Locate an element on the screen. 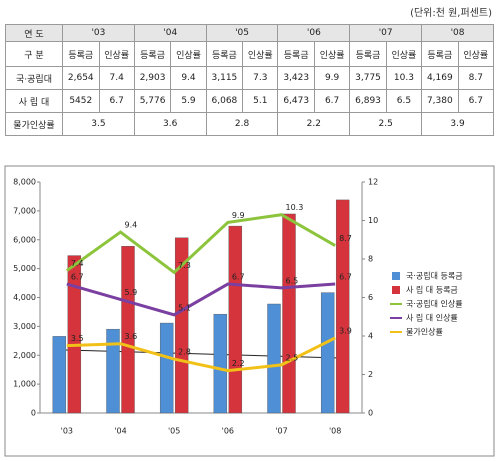 This screenshot has width=500, height=461. table-cell: 9.9 is located at coordinates (332, 78).